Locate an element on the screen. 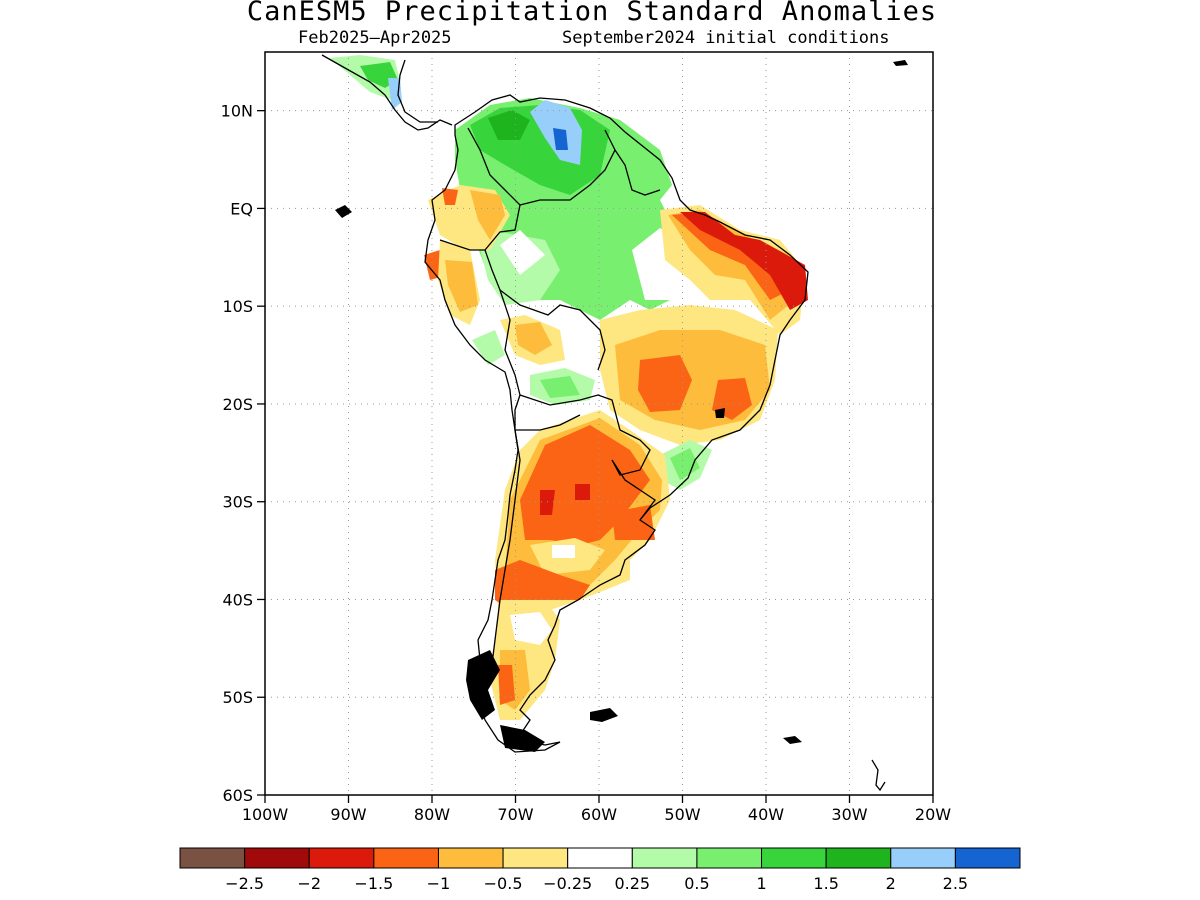 The image size is (1200, 900). shade-patagonia-north-strong is located at coordinates (542, 585).